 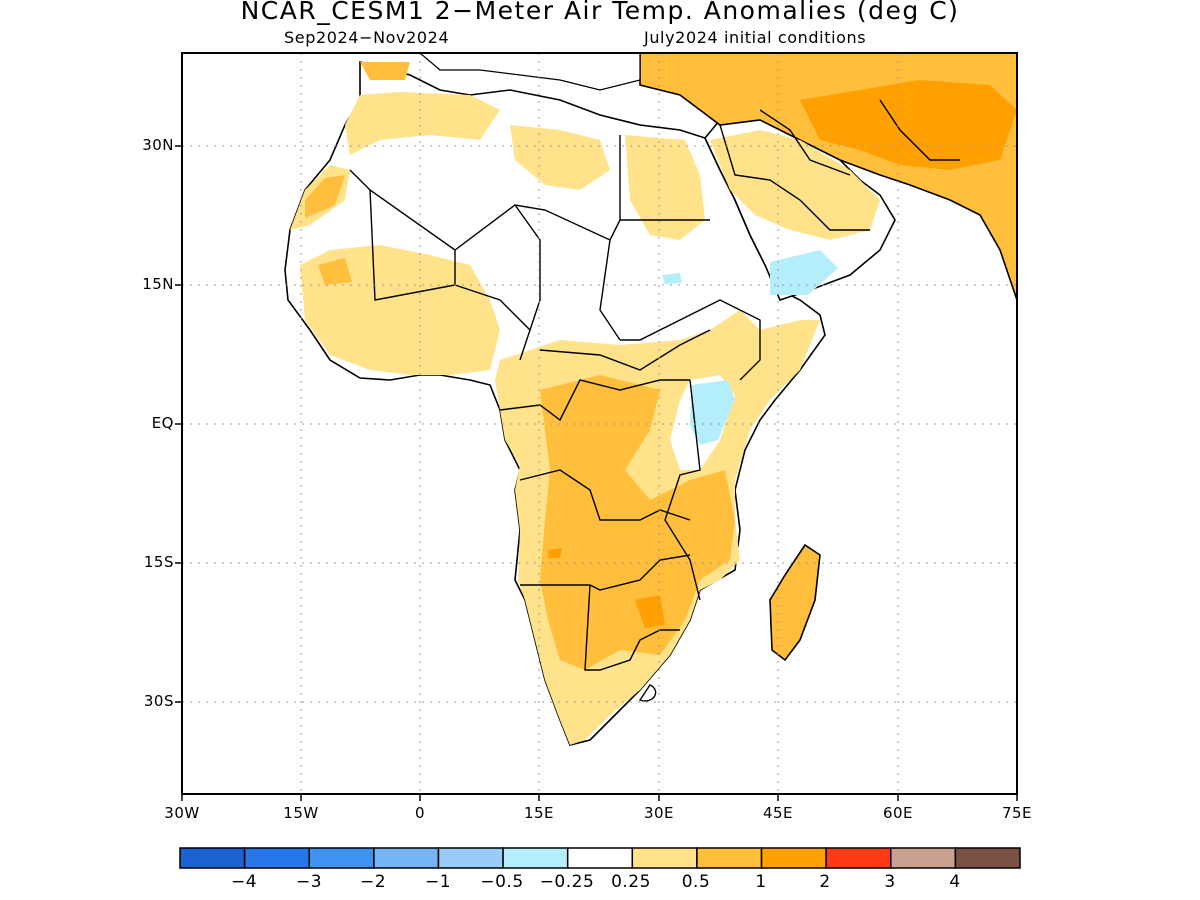 I want to click on europe-landmass, so click(x=530, y=72).